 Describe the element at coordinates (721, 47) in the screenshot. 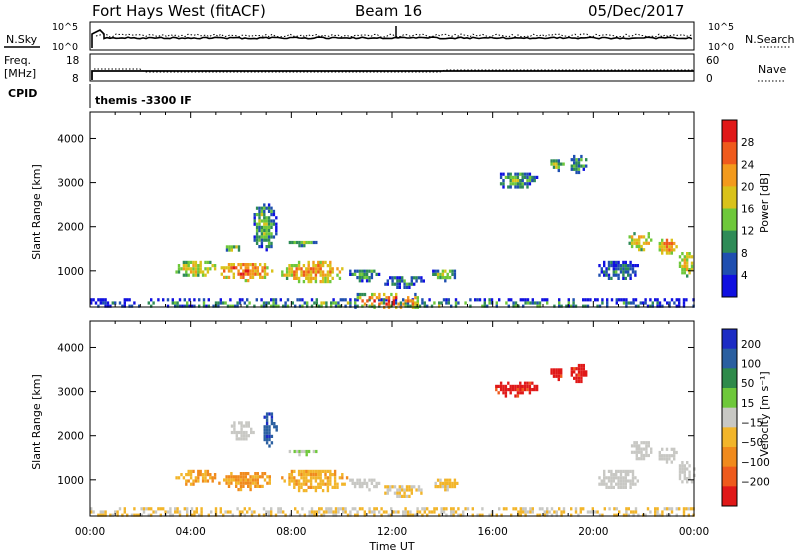

I see `noise-tick-right-bottom: 10^0` at that location.